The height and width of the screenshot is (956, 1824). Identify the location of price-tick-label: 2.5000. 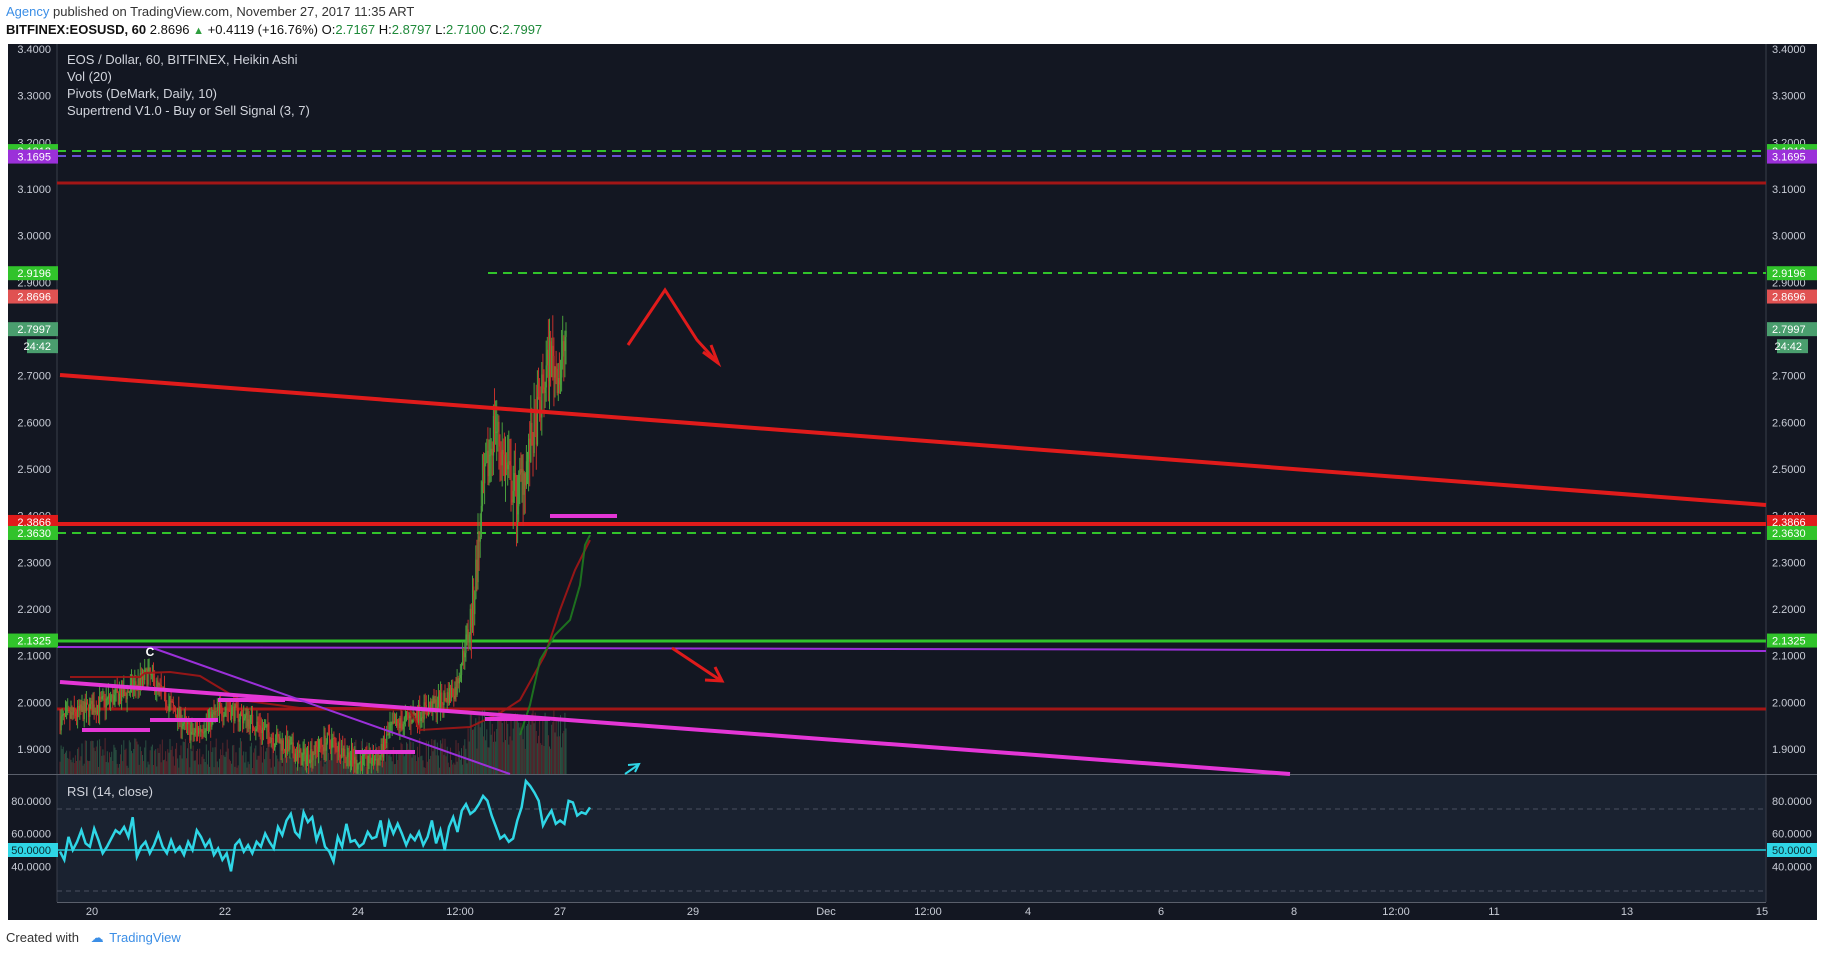
(1789, 470).